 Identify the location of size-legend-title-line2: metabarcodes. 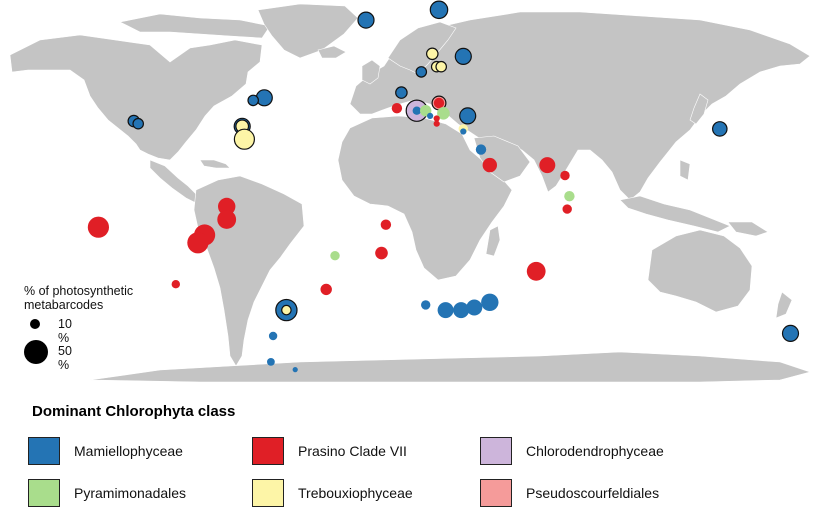
(64, 305).